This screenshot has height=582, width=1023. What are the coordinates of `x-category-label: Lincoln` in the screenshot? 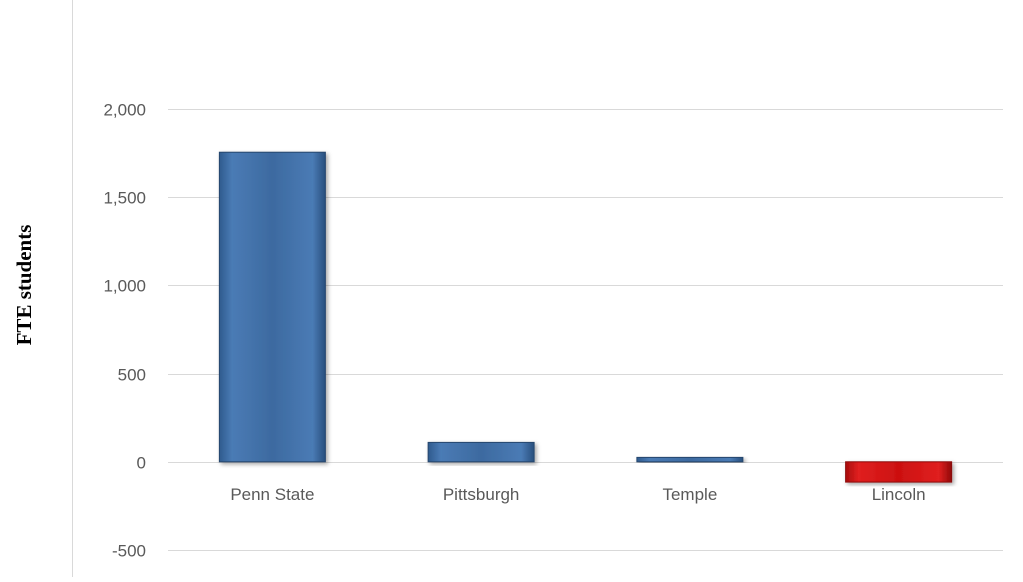 It's located at (899, 494).